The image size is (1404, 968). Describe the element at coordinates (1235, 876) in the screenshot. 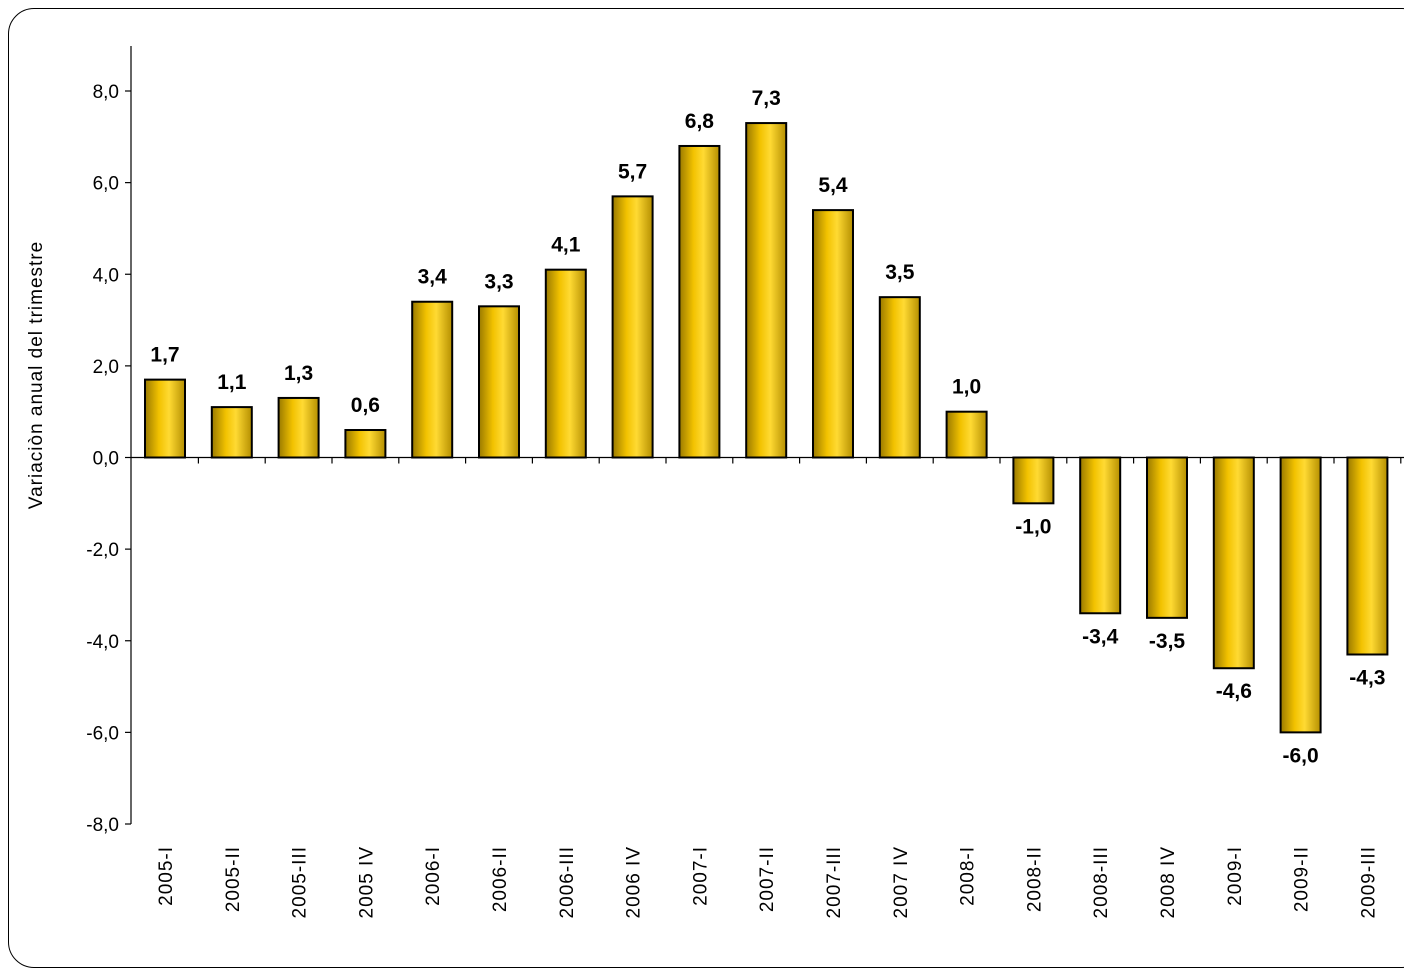

I see `x-tick-label: 2009-I` at that location.